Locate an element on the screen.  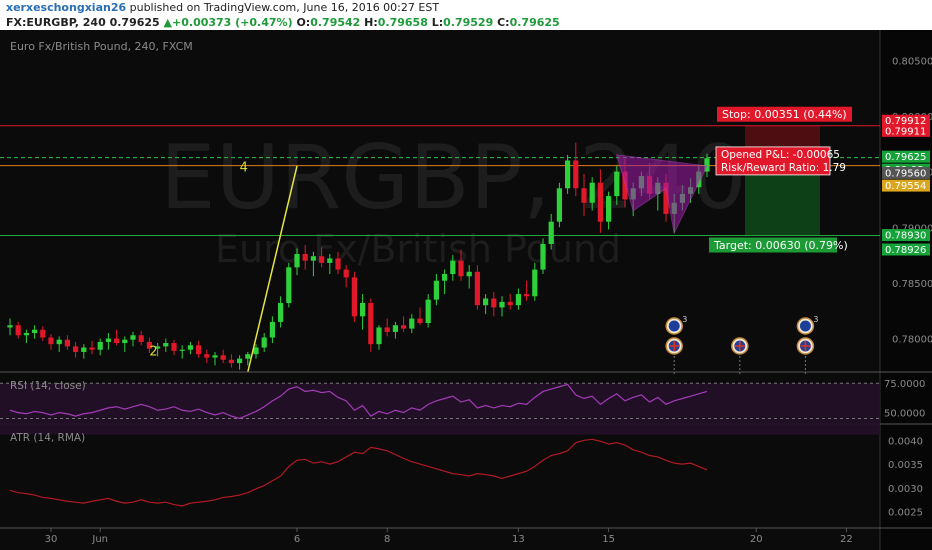
time-tick-label: Jun is located at coordinates (99, 539).